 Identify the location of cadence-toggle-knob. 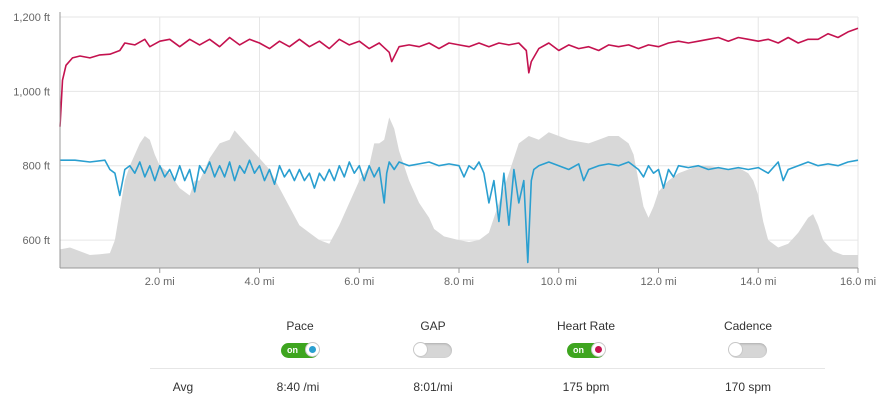
(735, 349).